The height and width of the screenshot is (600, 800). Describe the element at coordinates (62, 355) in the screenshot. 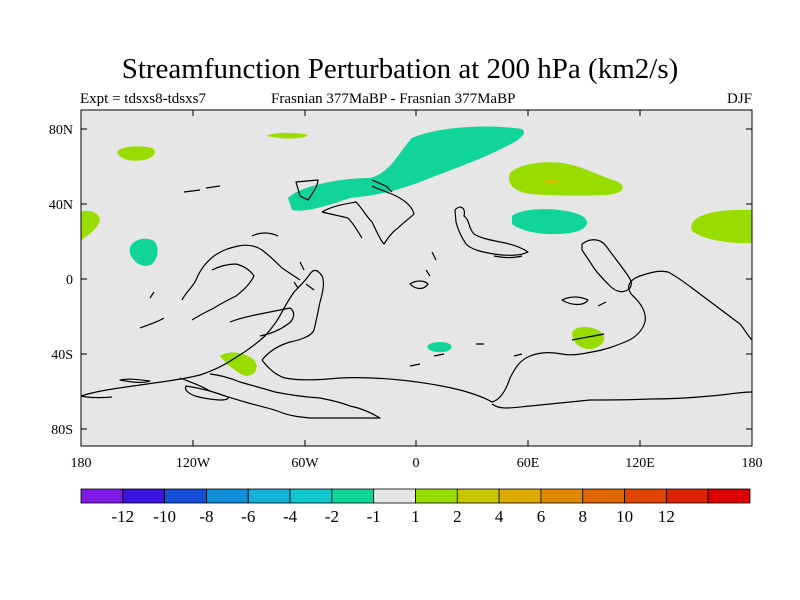

I see `lat-tick-label: 40S` at that location.